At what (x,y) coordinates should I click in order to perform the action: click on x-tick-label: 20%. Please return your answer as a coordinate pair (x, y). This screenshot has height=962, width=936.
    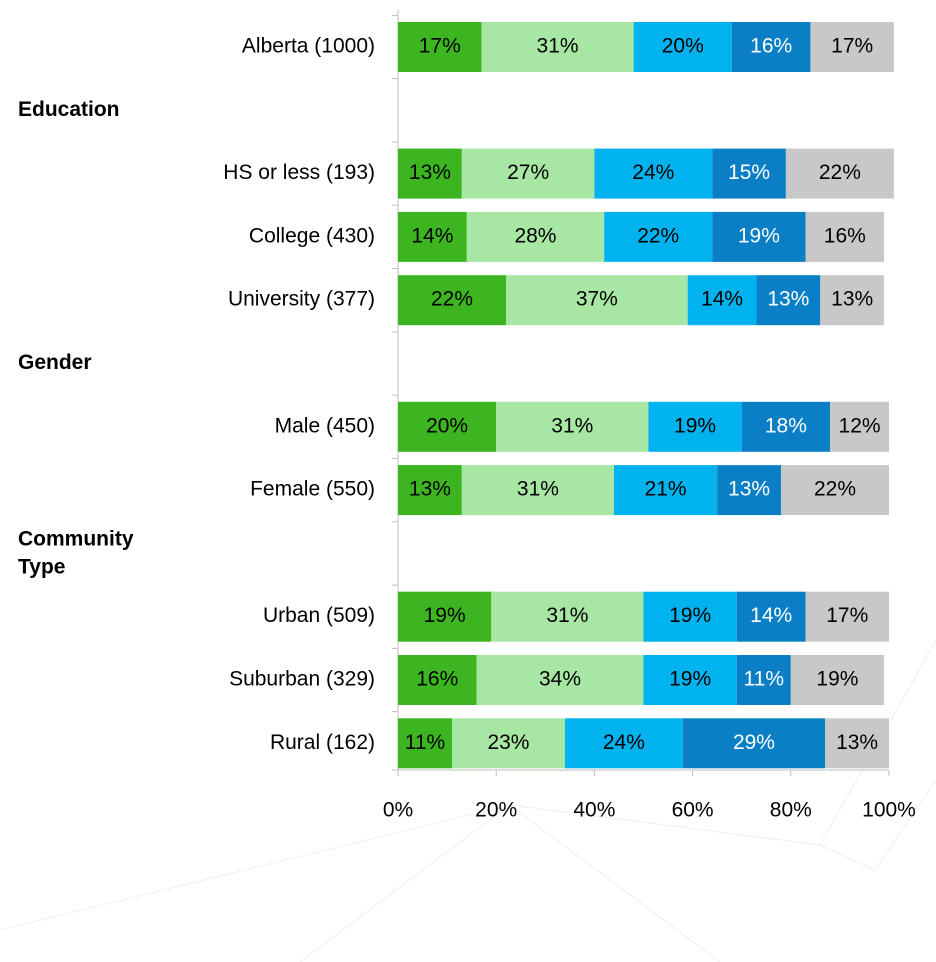
    Looking at the image, I should click on (496, 810).